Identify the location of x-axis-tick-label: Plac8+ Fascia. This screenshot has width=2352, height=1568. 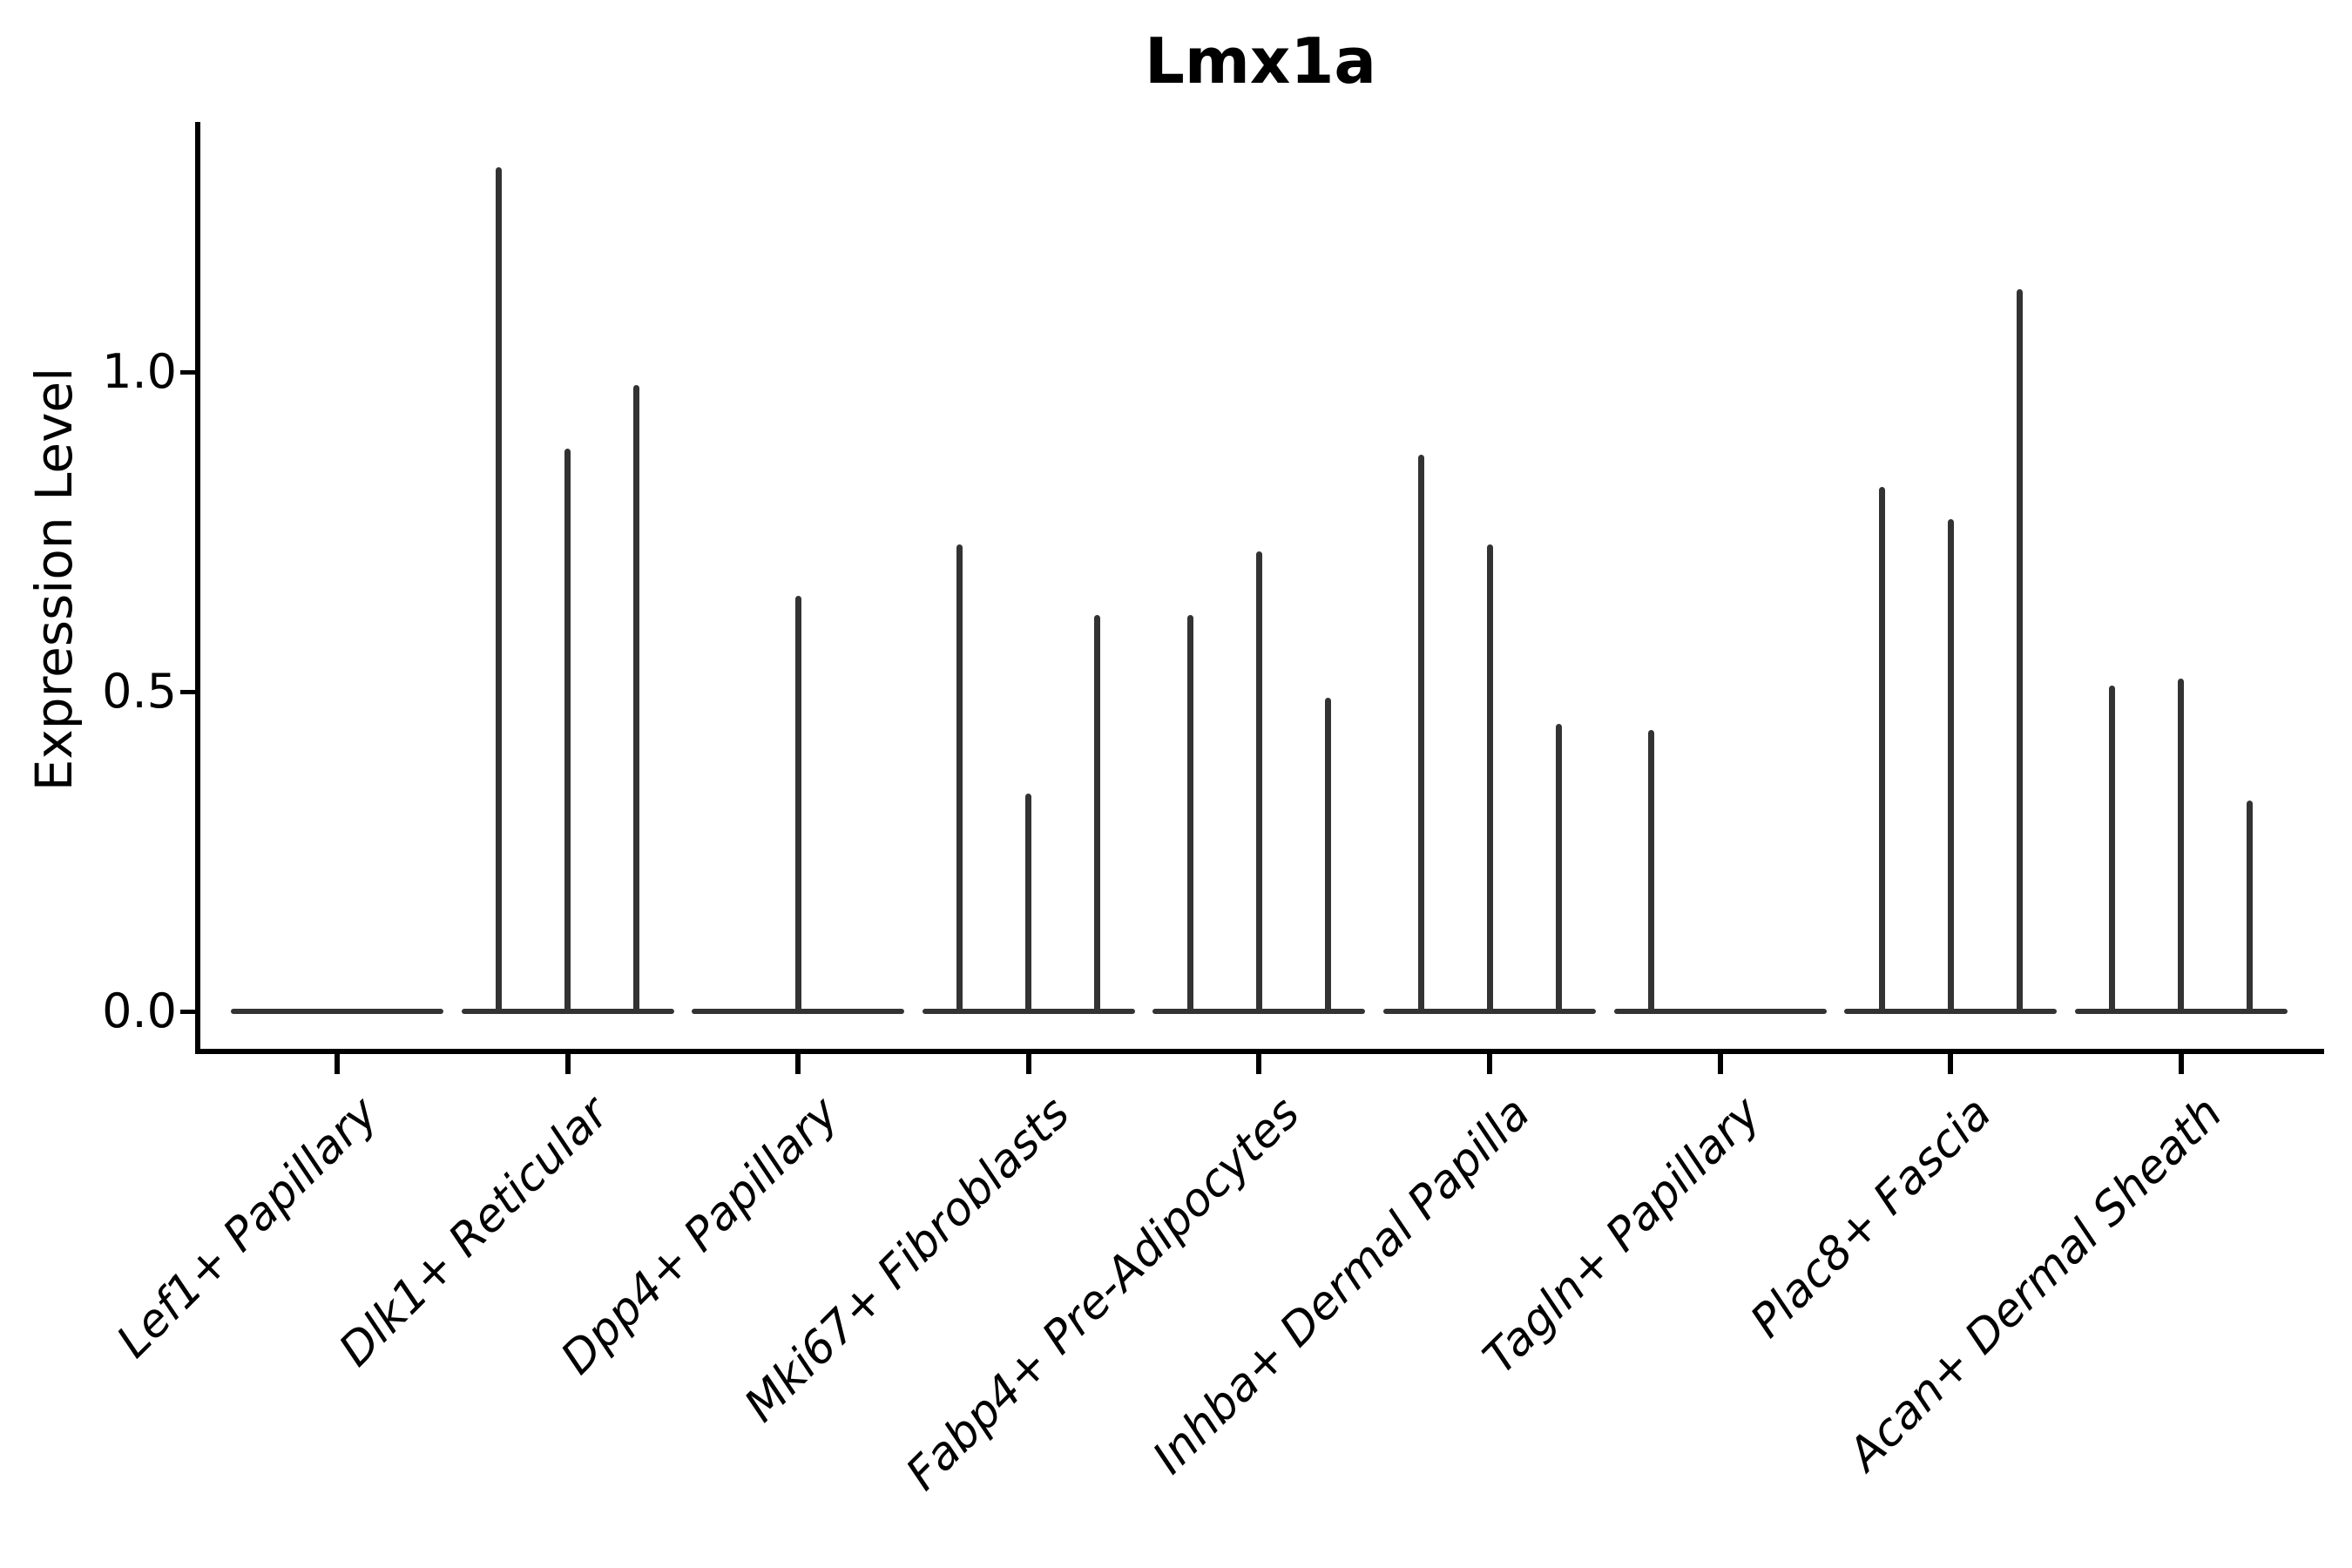
(1871, 1217).